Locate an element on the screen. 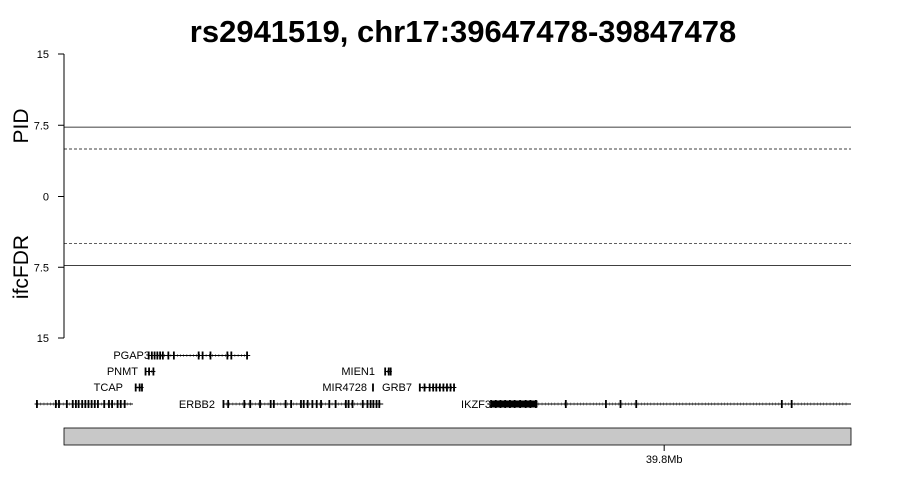 This screenshot has height=500, width=900. y-axis-label-ifcfdr: ifcFDR is located at coordinates (21, 267).